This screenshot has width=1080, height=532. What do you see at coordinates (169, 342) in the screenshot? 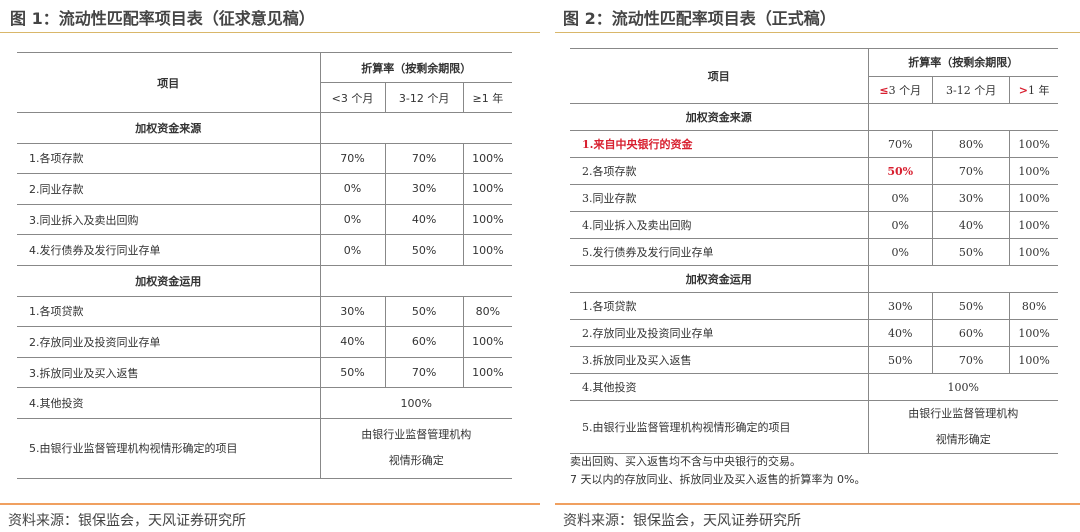
I see `table-cell: 2.存放同业及投资同业存单` at bounding box center [169, 342].